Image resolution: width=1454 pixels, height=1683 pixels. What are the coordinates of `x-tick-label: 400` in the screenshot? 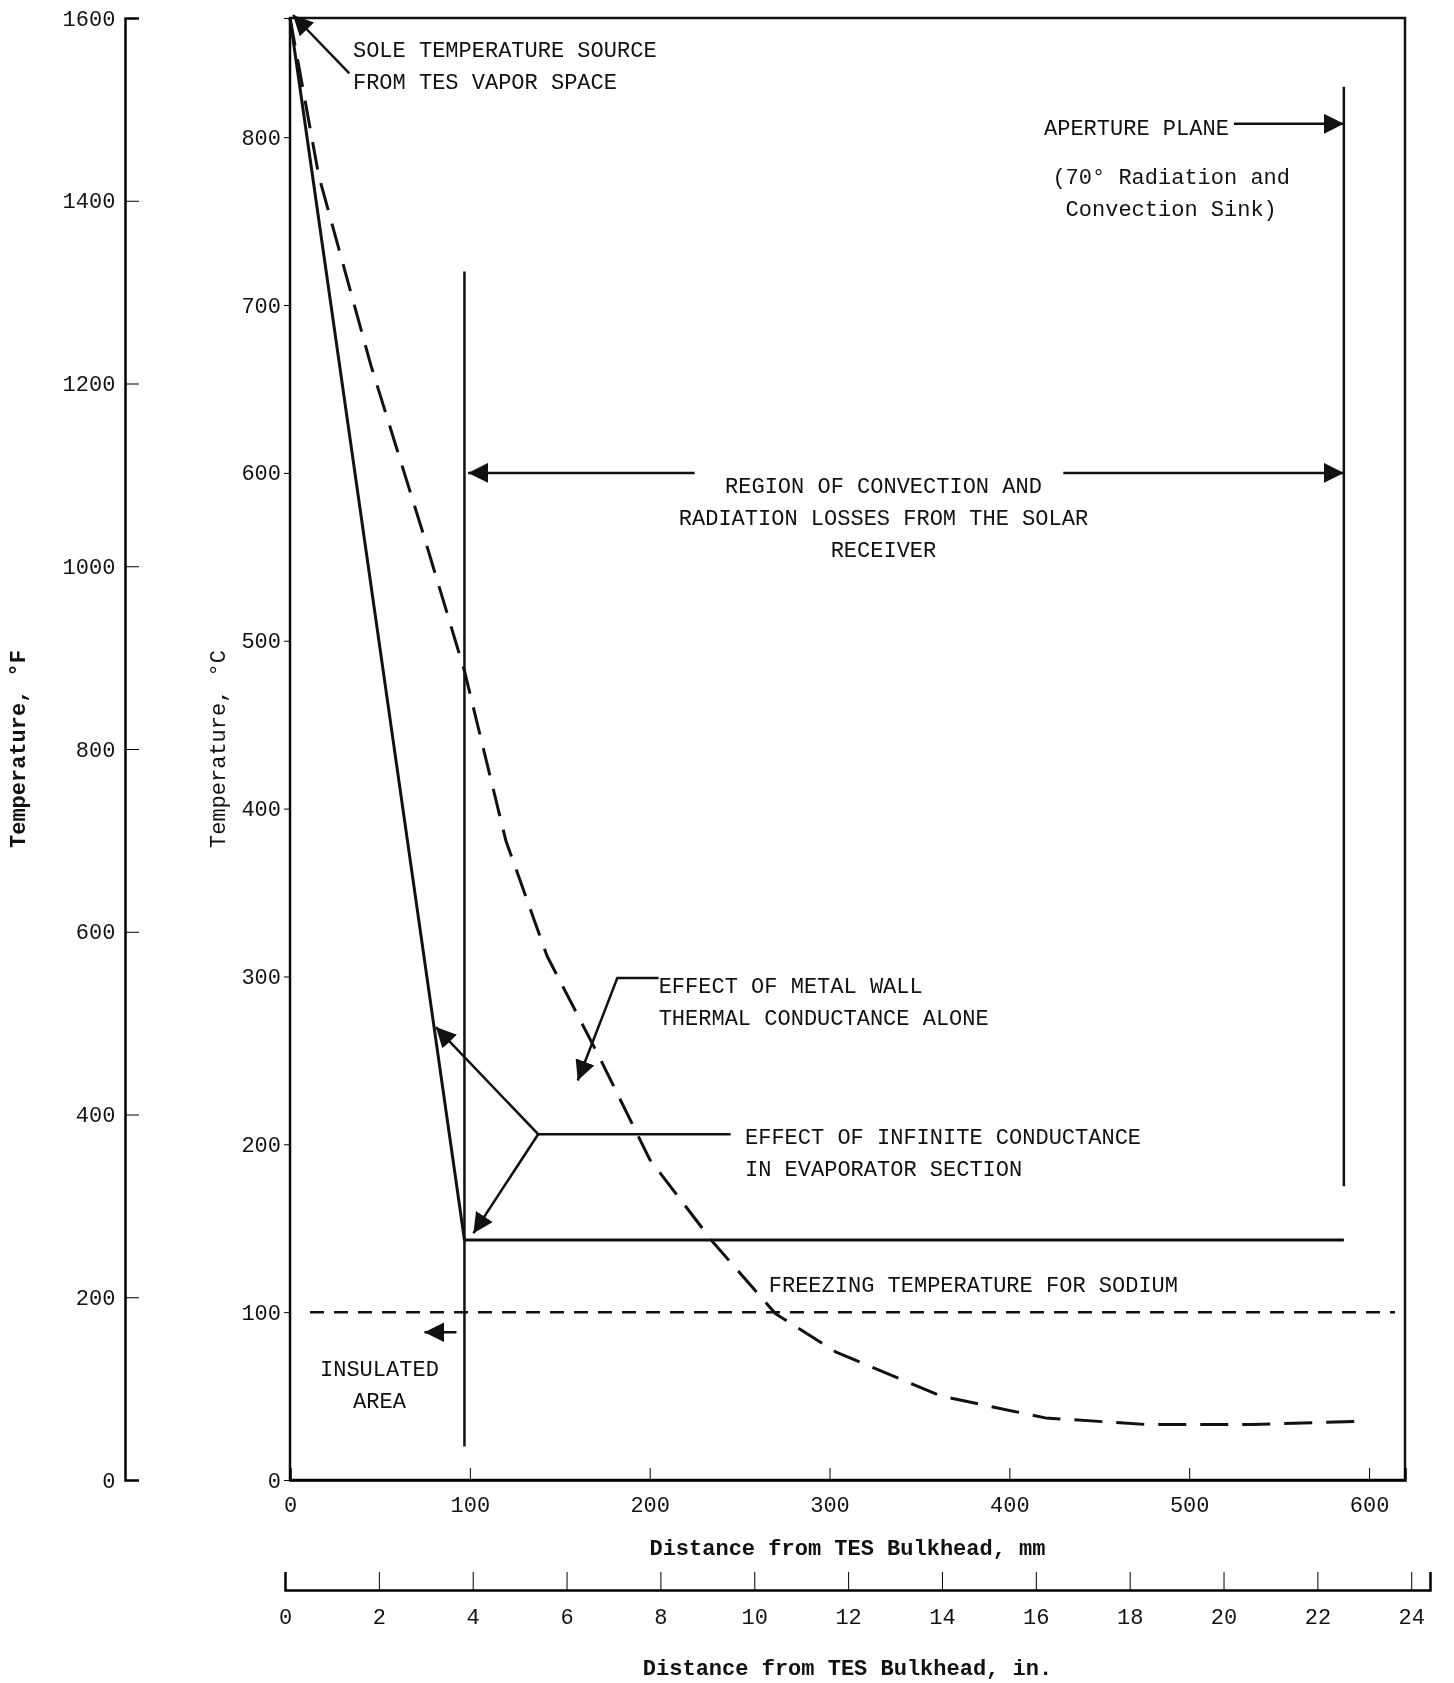 It's located at (1010, 1506).